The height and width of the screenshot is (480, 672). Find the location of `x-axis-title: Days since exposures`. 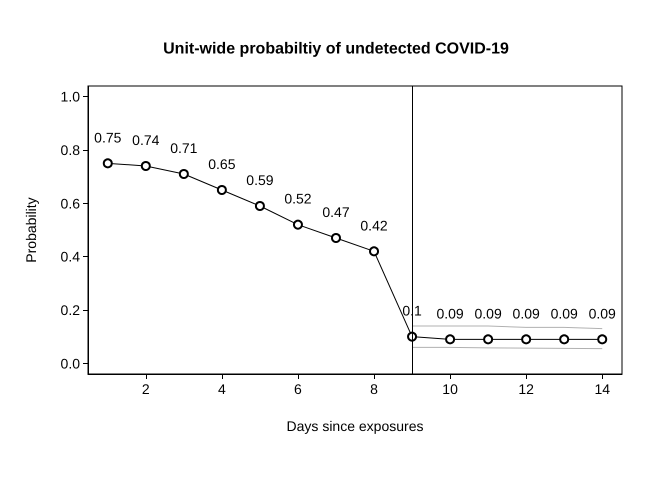

x-axis-title: Days since exposures is located at coordinates (355, 426).